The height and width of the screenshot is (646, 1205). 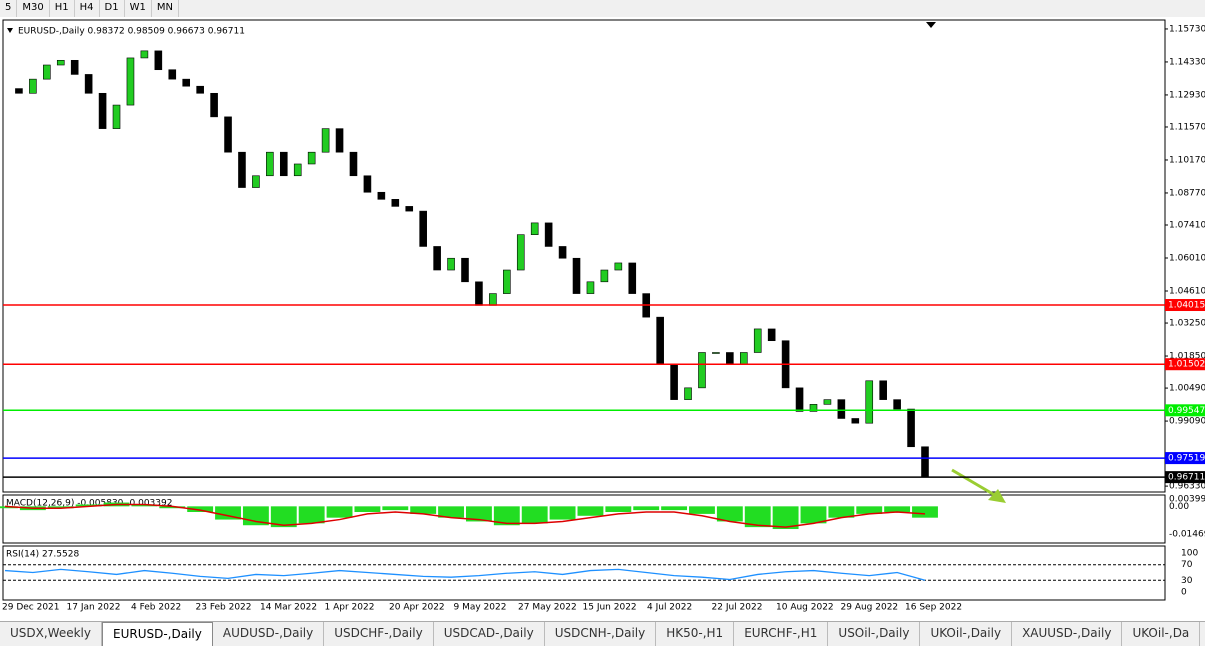 What do you see at coordinates (465, 574) in the screenshot?
I see `rsi-line` at bounding box center [465, 574].